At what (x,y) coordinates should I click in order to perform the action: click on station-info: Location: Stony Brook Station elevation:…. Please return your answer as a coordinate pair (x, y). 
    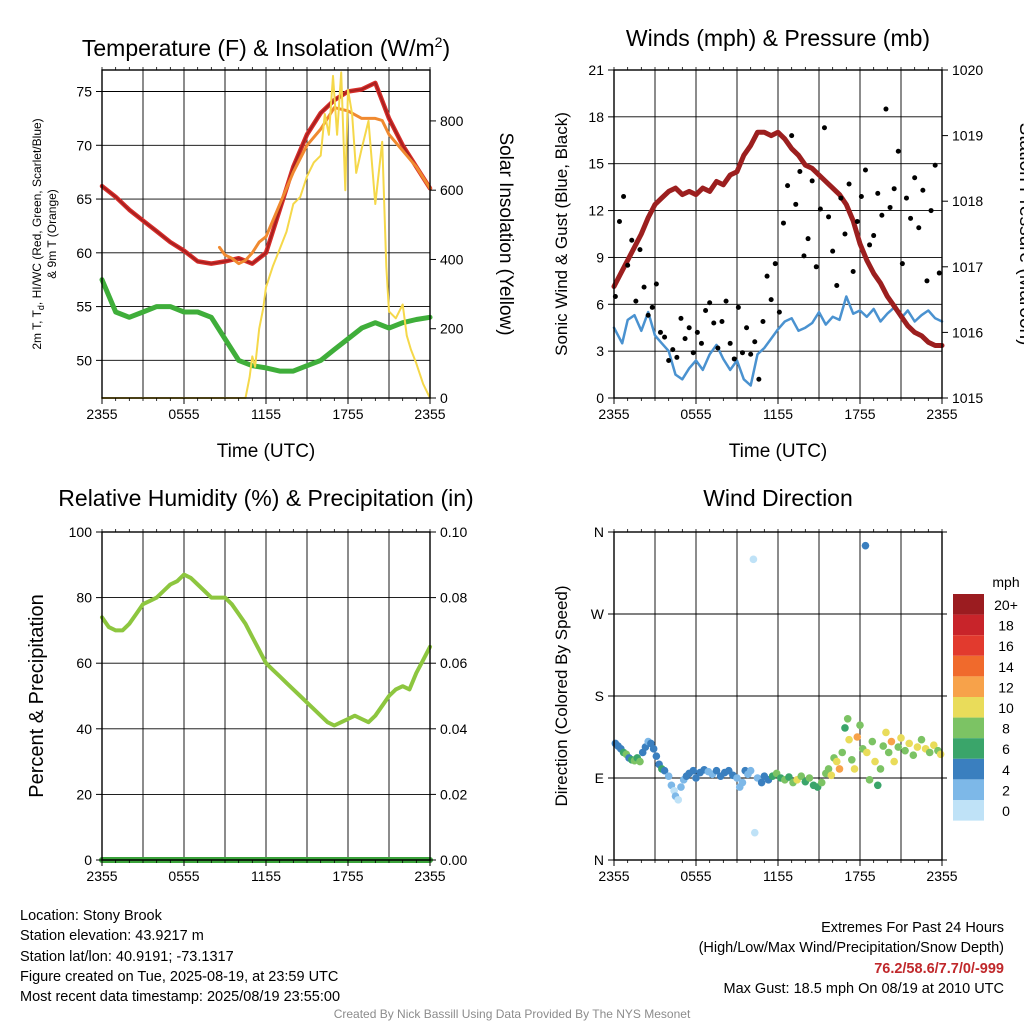
    Looking at the image, I should click on (180, 956).